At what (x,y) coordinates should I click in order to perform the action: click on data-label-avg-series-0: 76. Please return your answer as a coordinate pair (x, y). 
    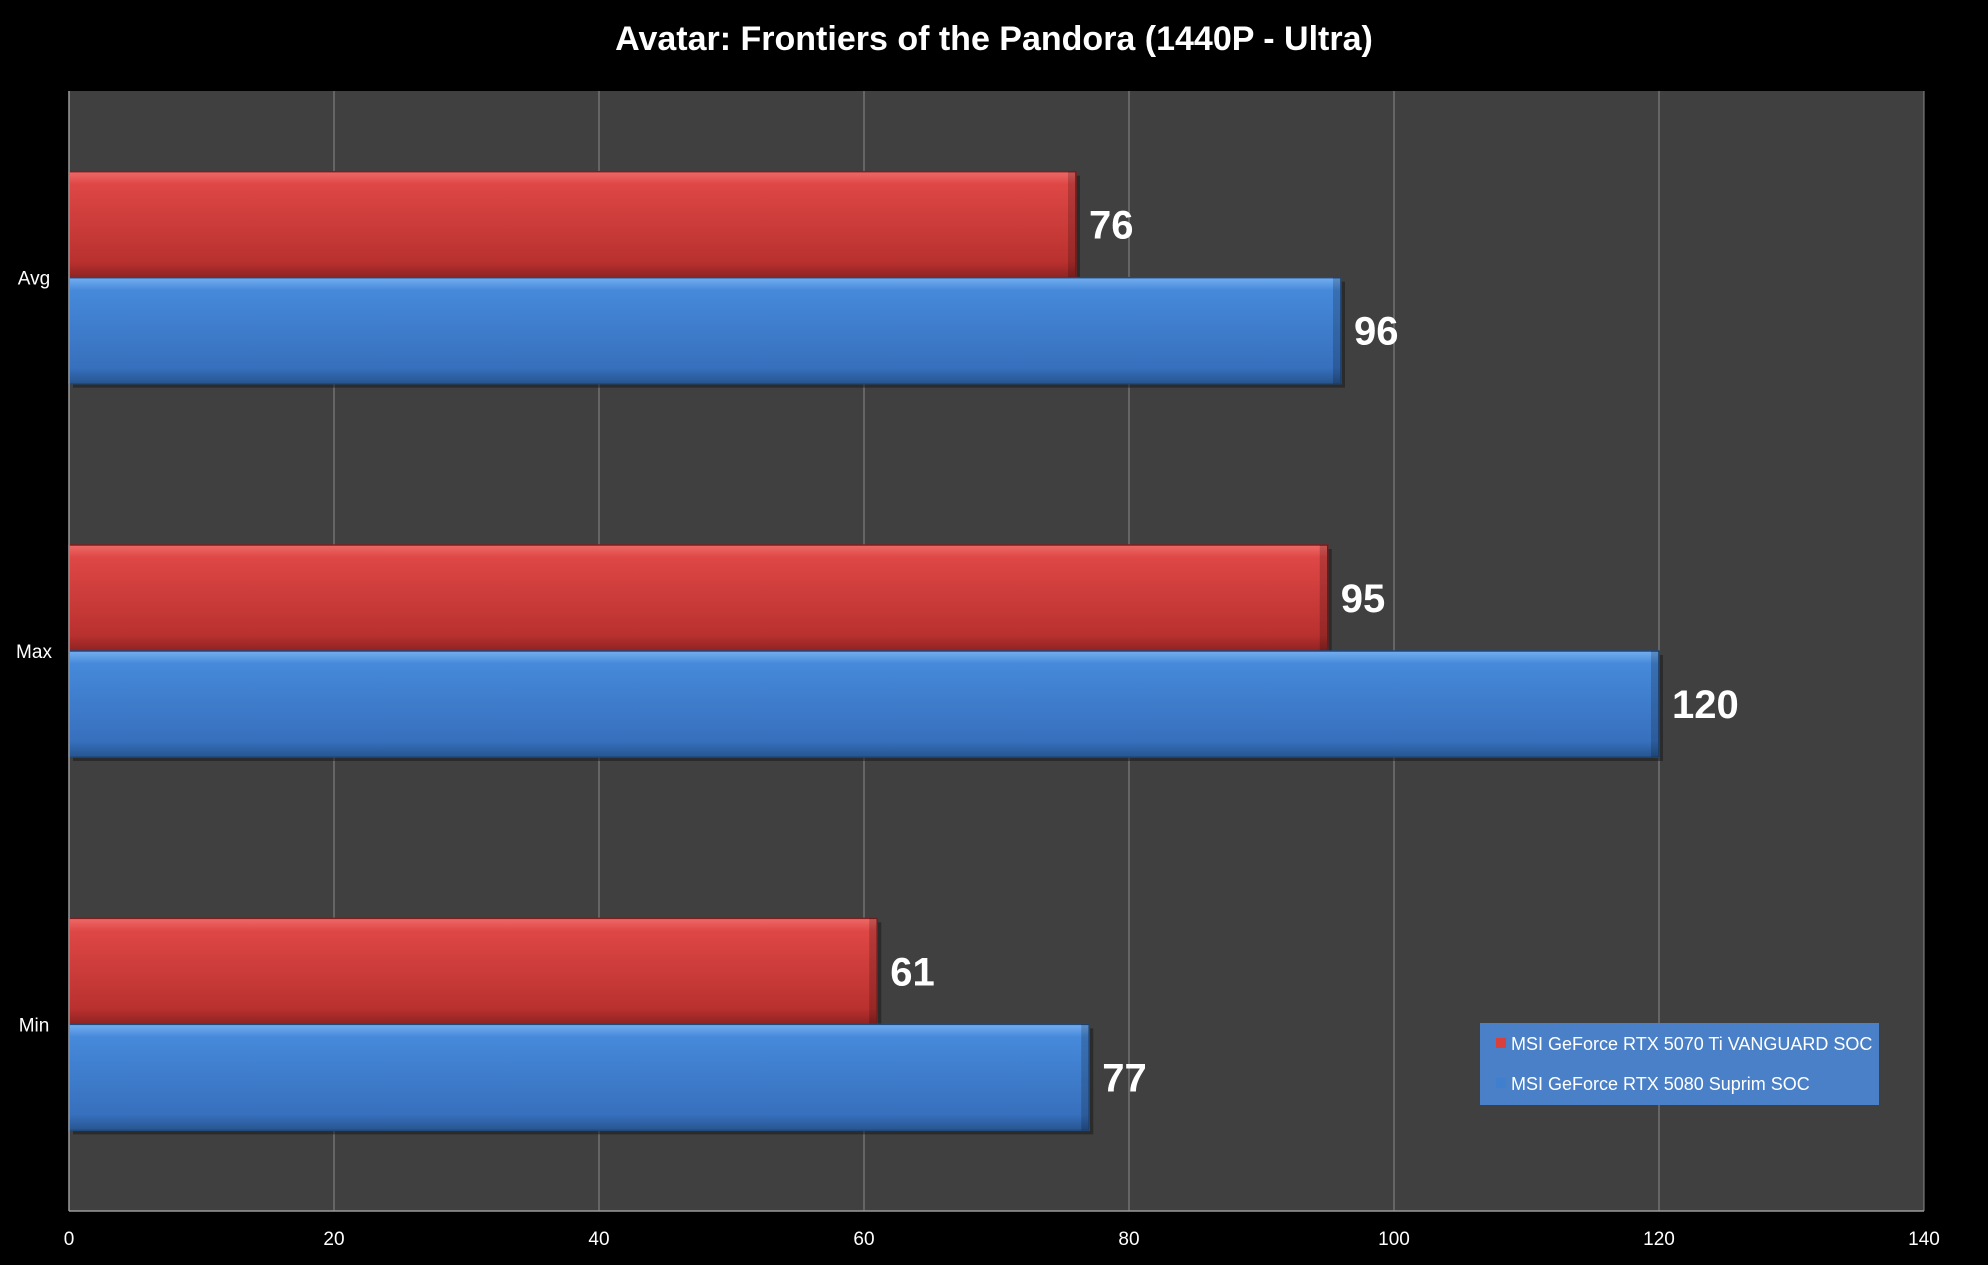
    Looking at the image, I should click on (1111, 226).